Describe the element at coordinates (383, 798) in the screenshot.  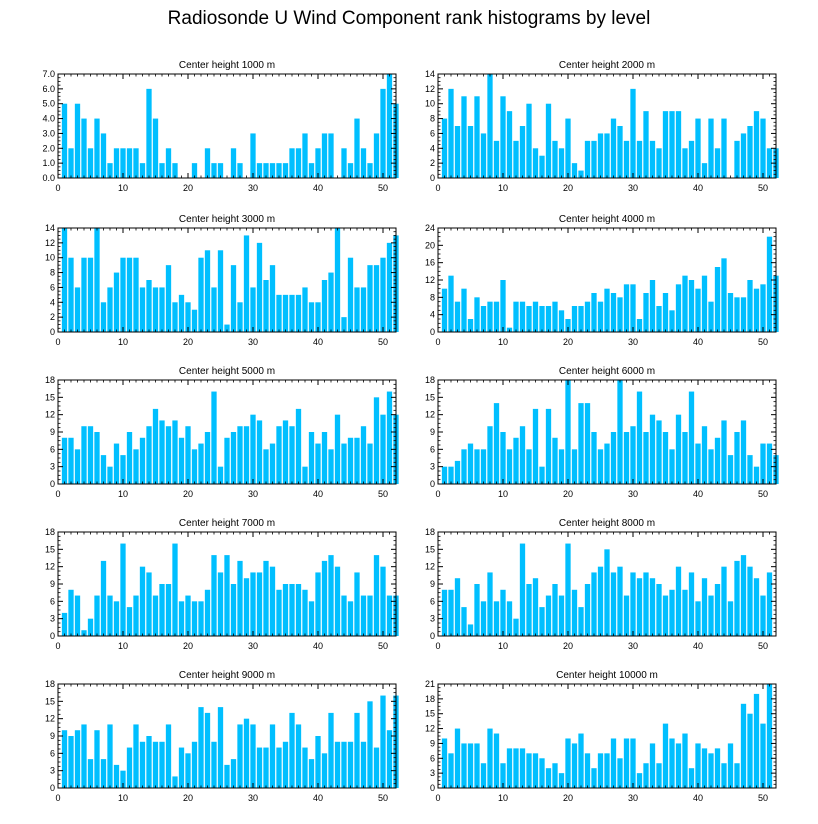
I see `x-tick-label: 50` at that location.